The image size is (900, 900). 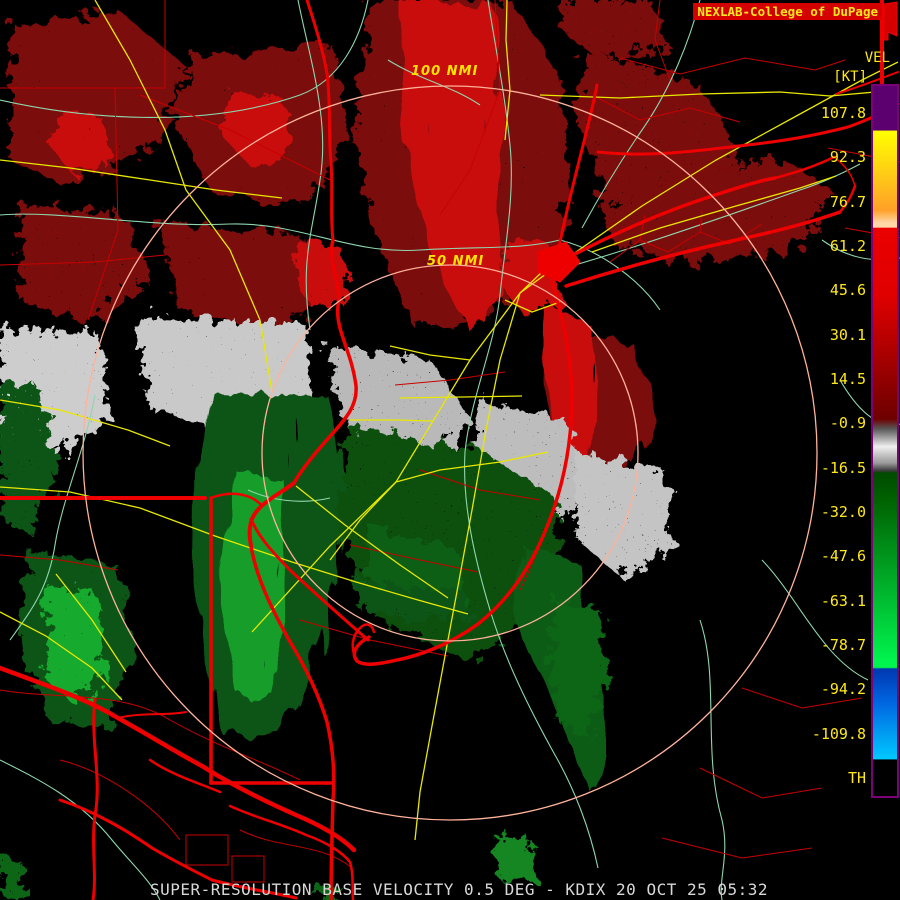 What do you see at coordinates (787, 11) in the screenshot?
I see `attribution-banner: NEXLAB-College of DuPage` at bounding box center [787, 11].